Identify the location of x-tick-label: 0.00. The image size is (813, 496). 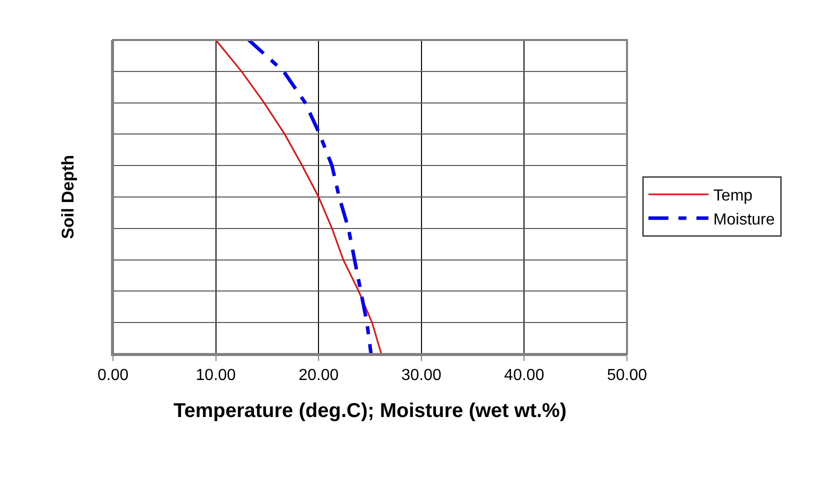
(113, 375).